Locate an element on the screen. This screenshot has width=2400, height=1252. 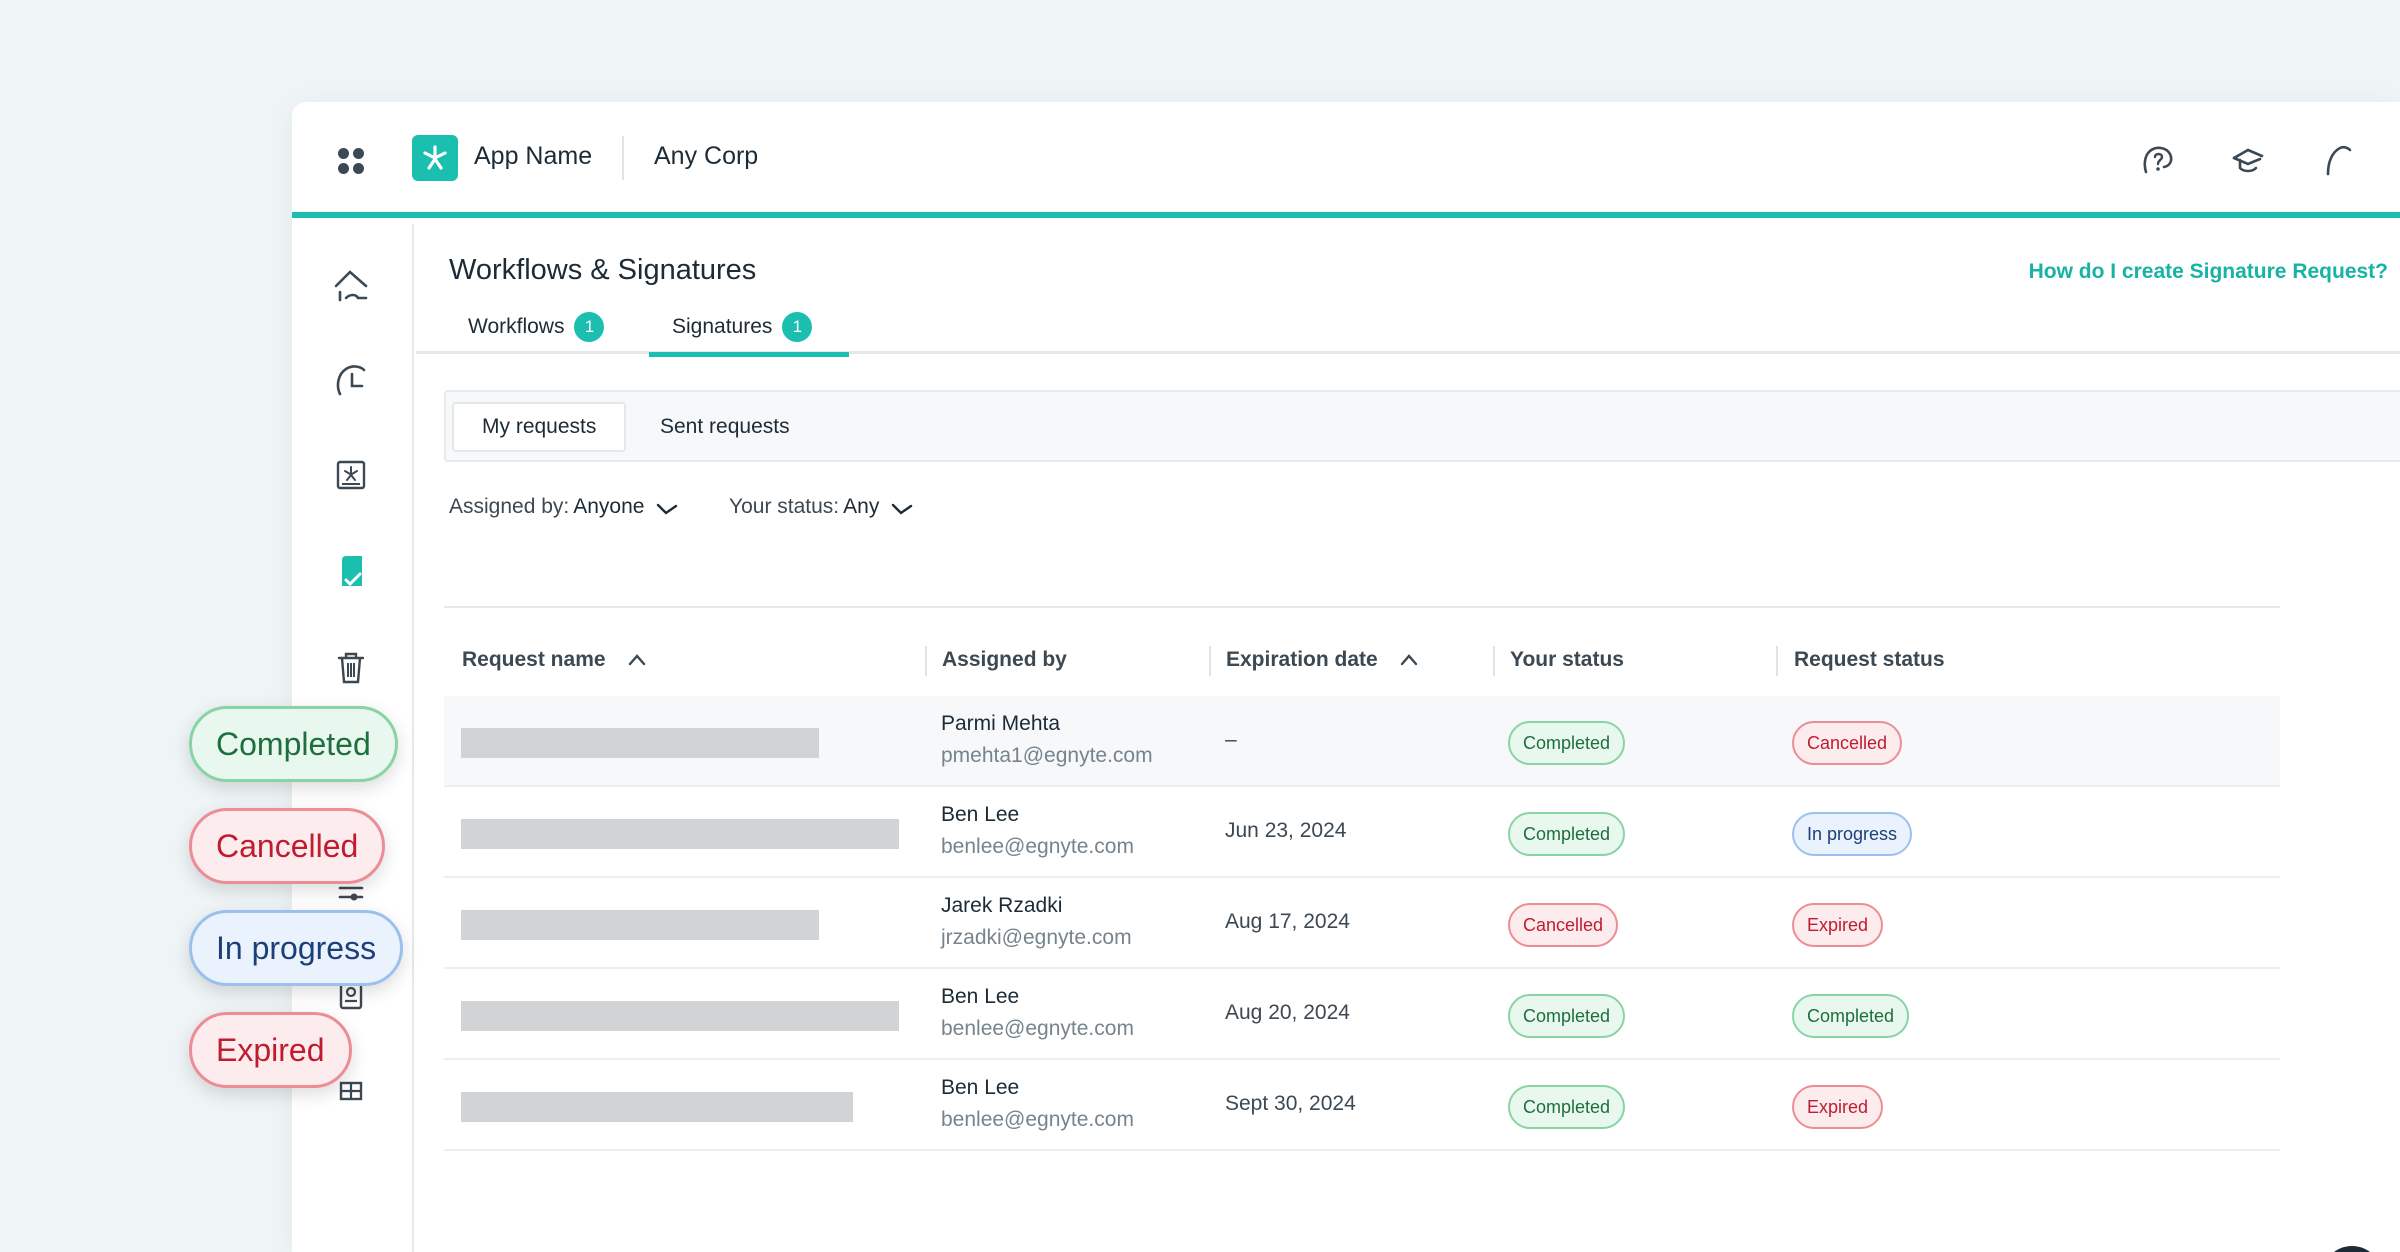
home-icon is located at coordinates (351, 285).